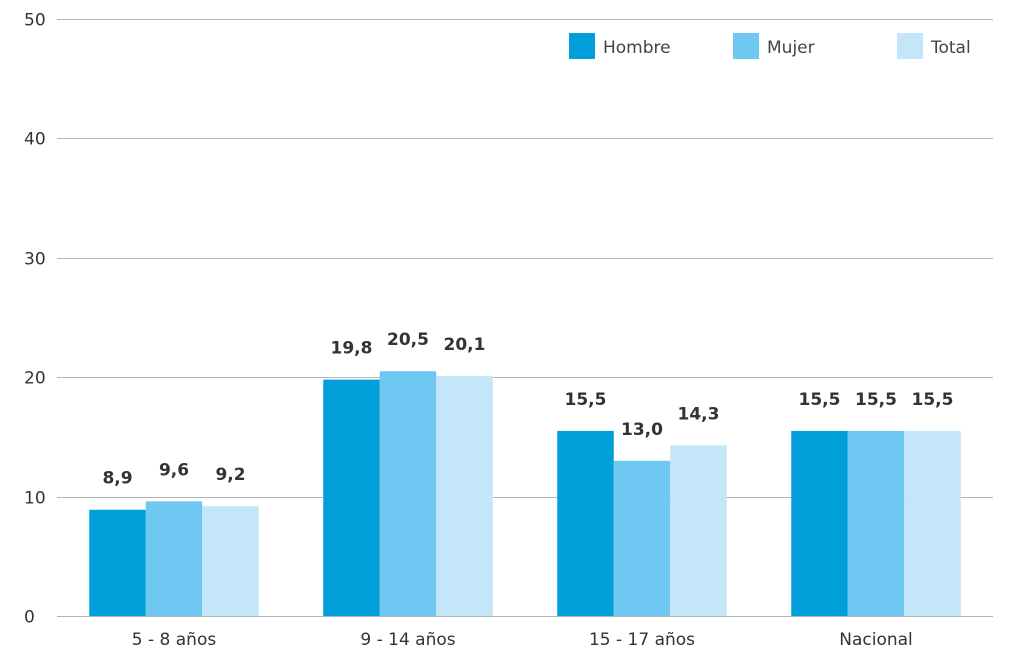 This screenshot has width=1019, height=657. Describe the element at coordinates (876, 640) in the screenshot. I see `x-category-label: Nacional` at that location.